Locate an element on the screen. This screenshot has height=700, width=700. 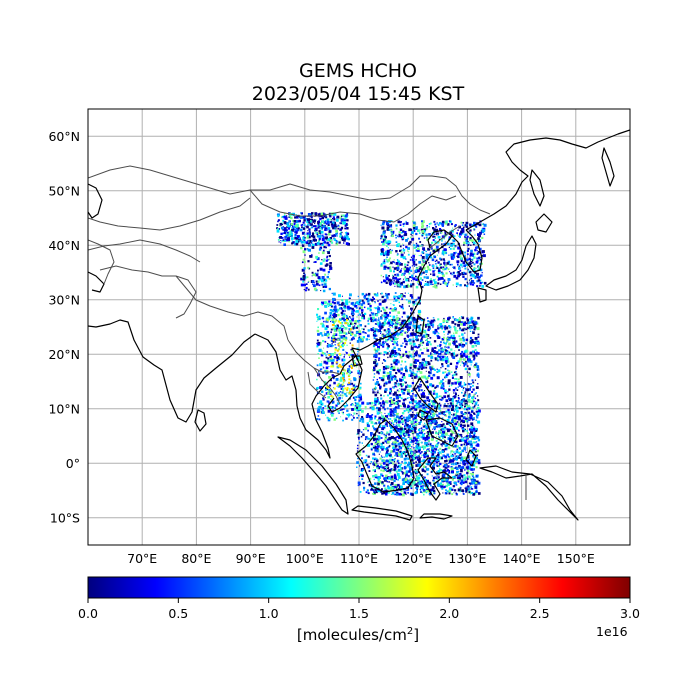
lon-tick-label: 130°E is located at coordinates (467, 558).